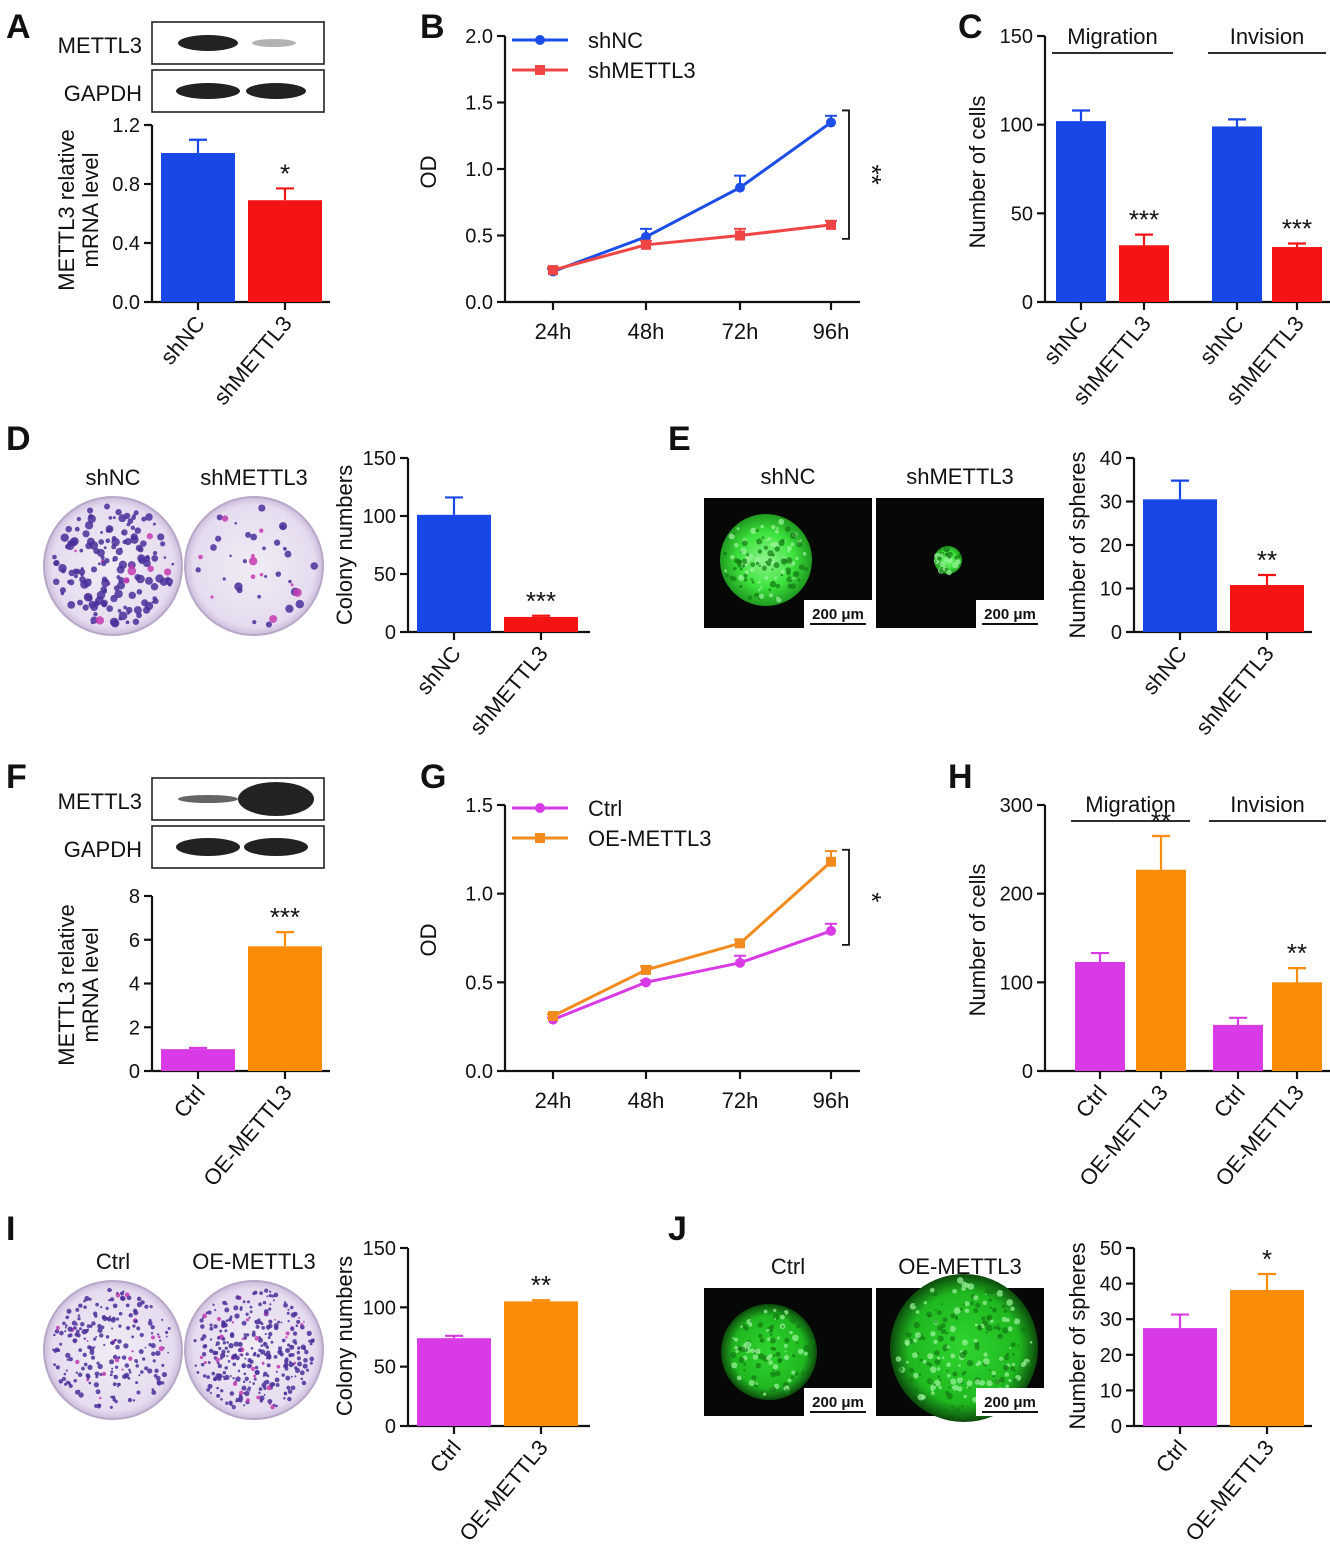  Describe the element at coordinates (679, 439) in the screenshot. I see `panel-letter-E: E` at that location.